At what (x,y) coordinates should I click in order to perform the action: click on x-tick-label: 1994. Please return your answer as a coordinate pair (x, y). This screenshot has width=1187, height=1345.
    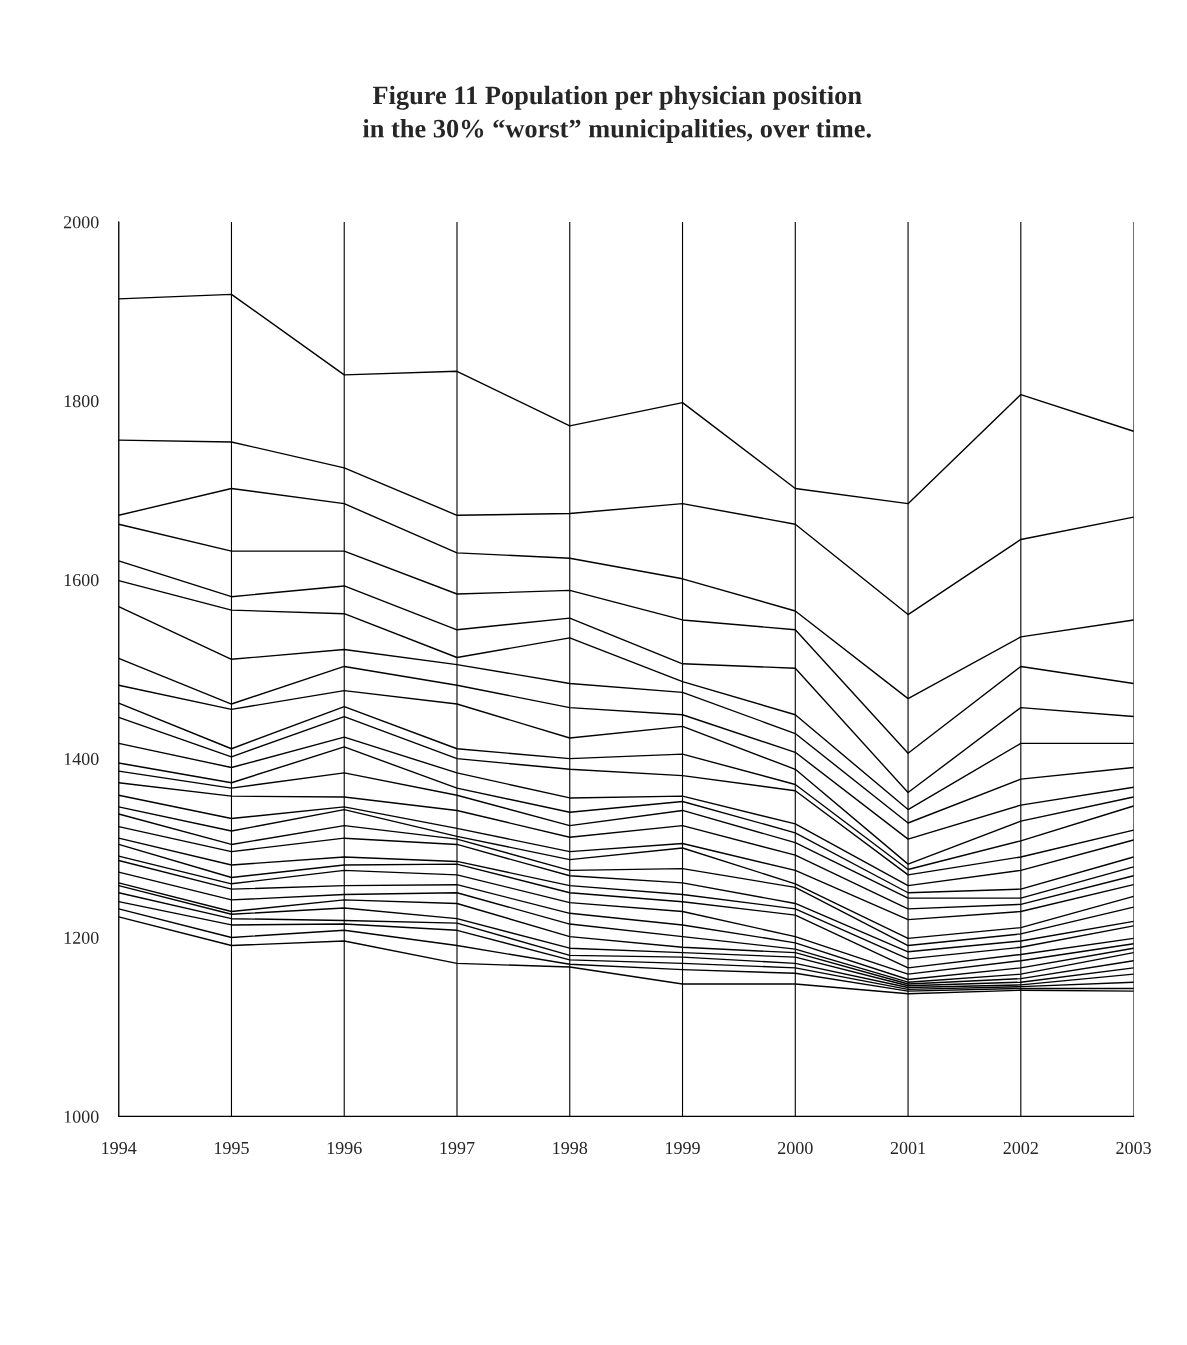
    Looking at the image, I should click on (119, 1148).